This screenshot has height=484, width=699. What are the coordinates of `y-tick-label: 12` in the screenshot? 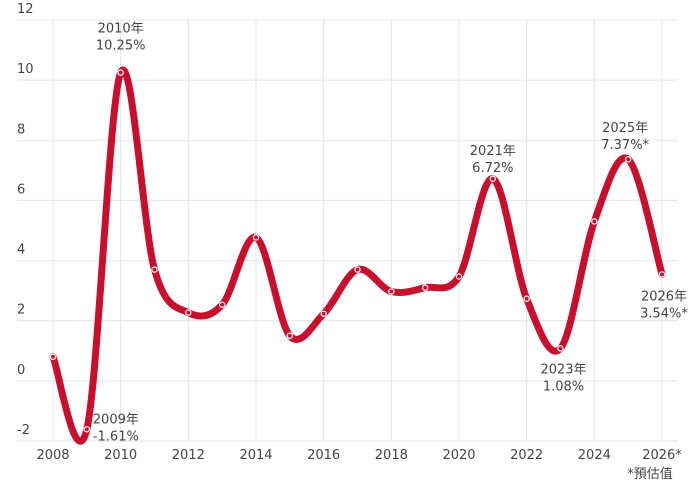 It's located at (25, 9).